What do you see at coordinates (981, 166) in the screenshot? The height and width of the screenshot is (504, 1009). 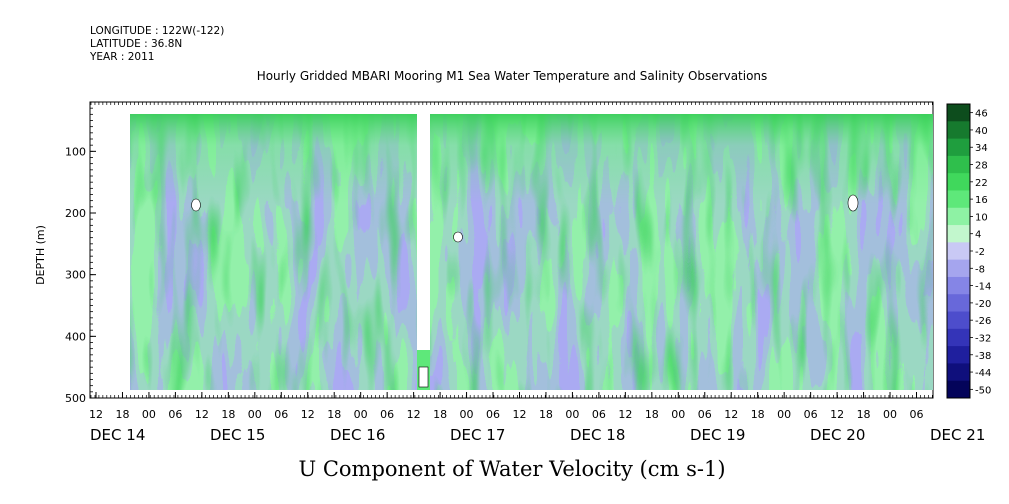 I see `colorbar-label: 28` at bounding box center [981, 166].